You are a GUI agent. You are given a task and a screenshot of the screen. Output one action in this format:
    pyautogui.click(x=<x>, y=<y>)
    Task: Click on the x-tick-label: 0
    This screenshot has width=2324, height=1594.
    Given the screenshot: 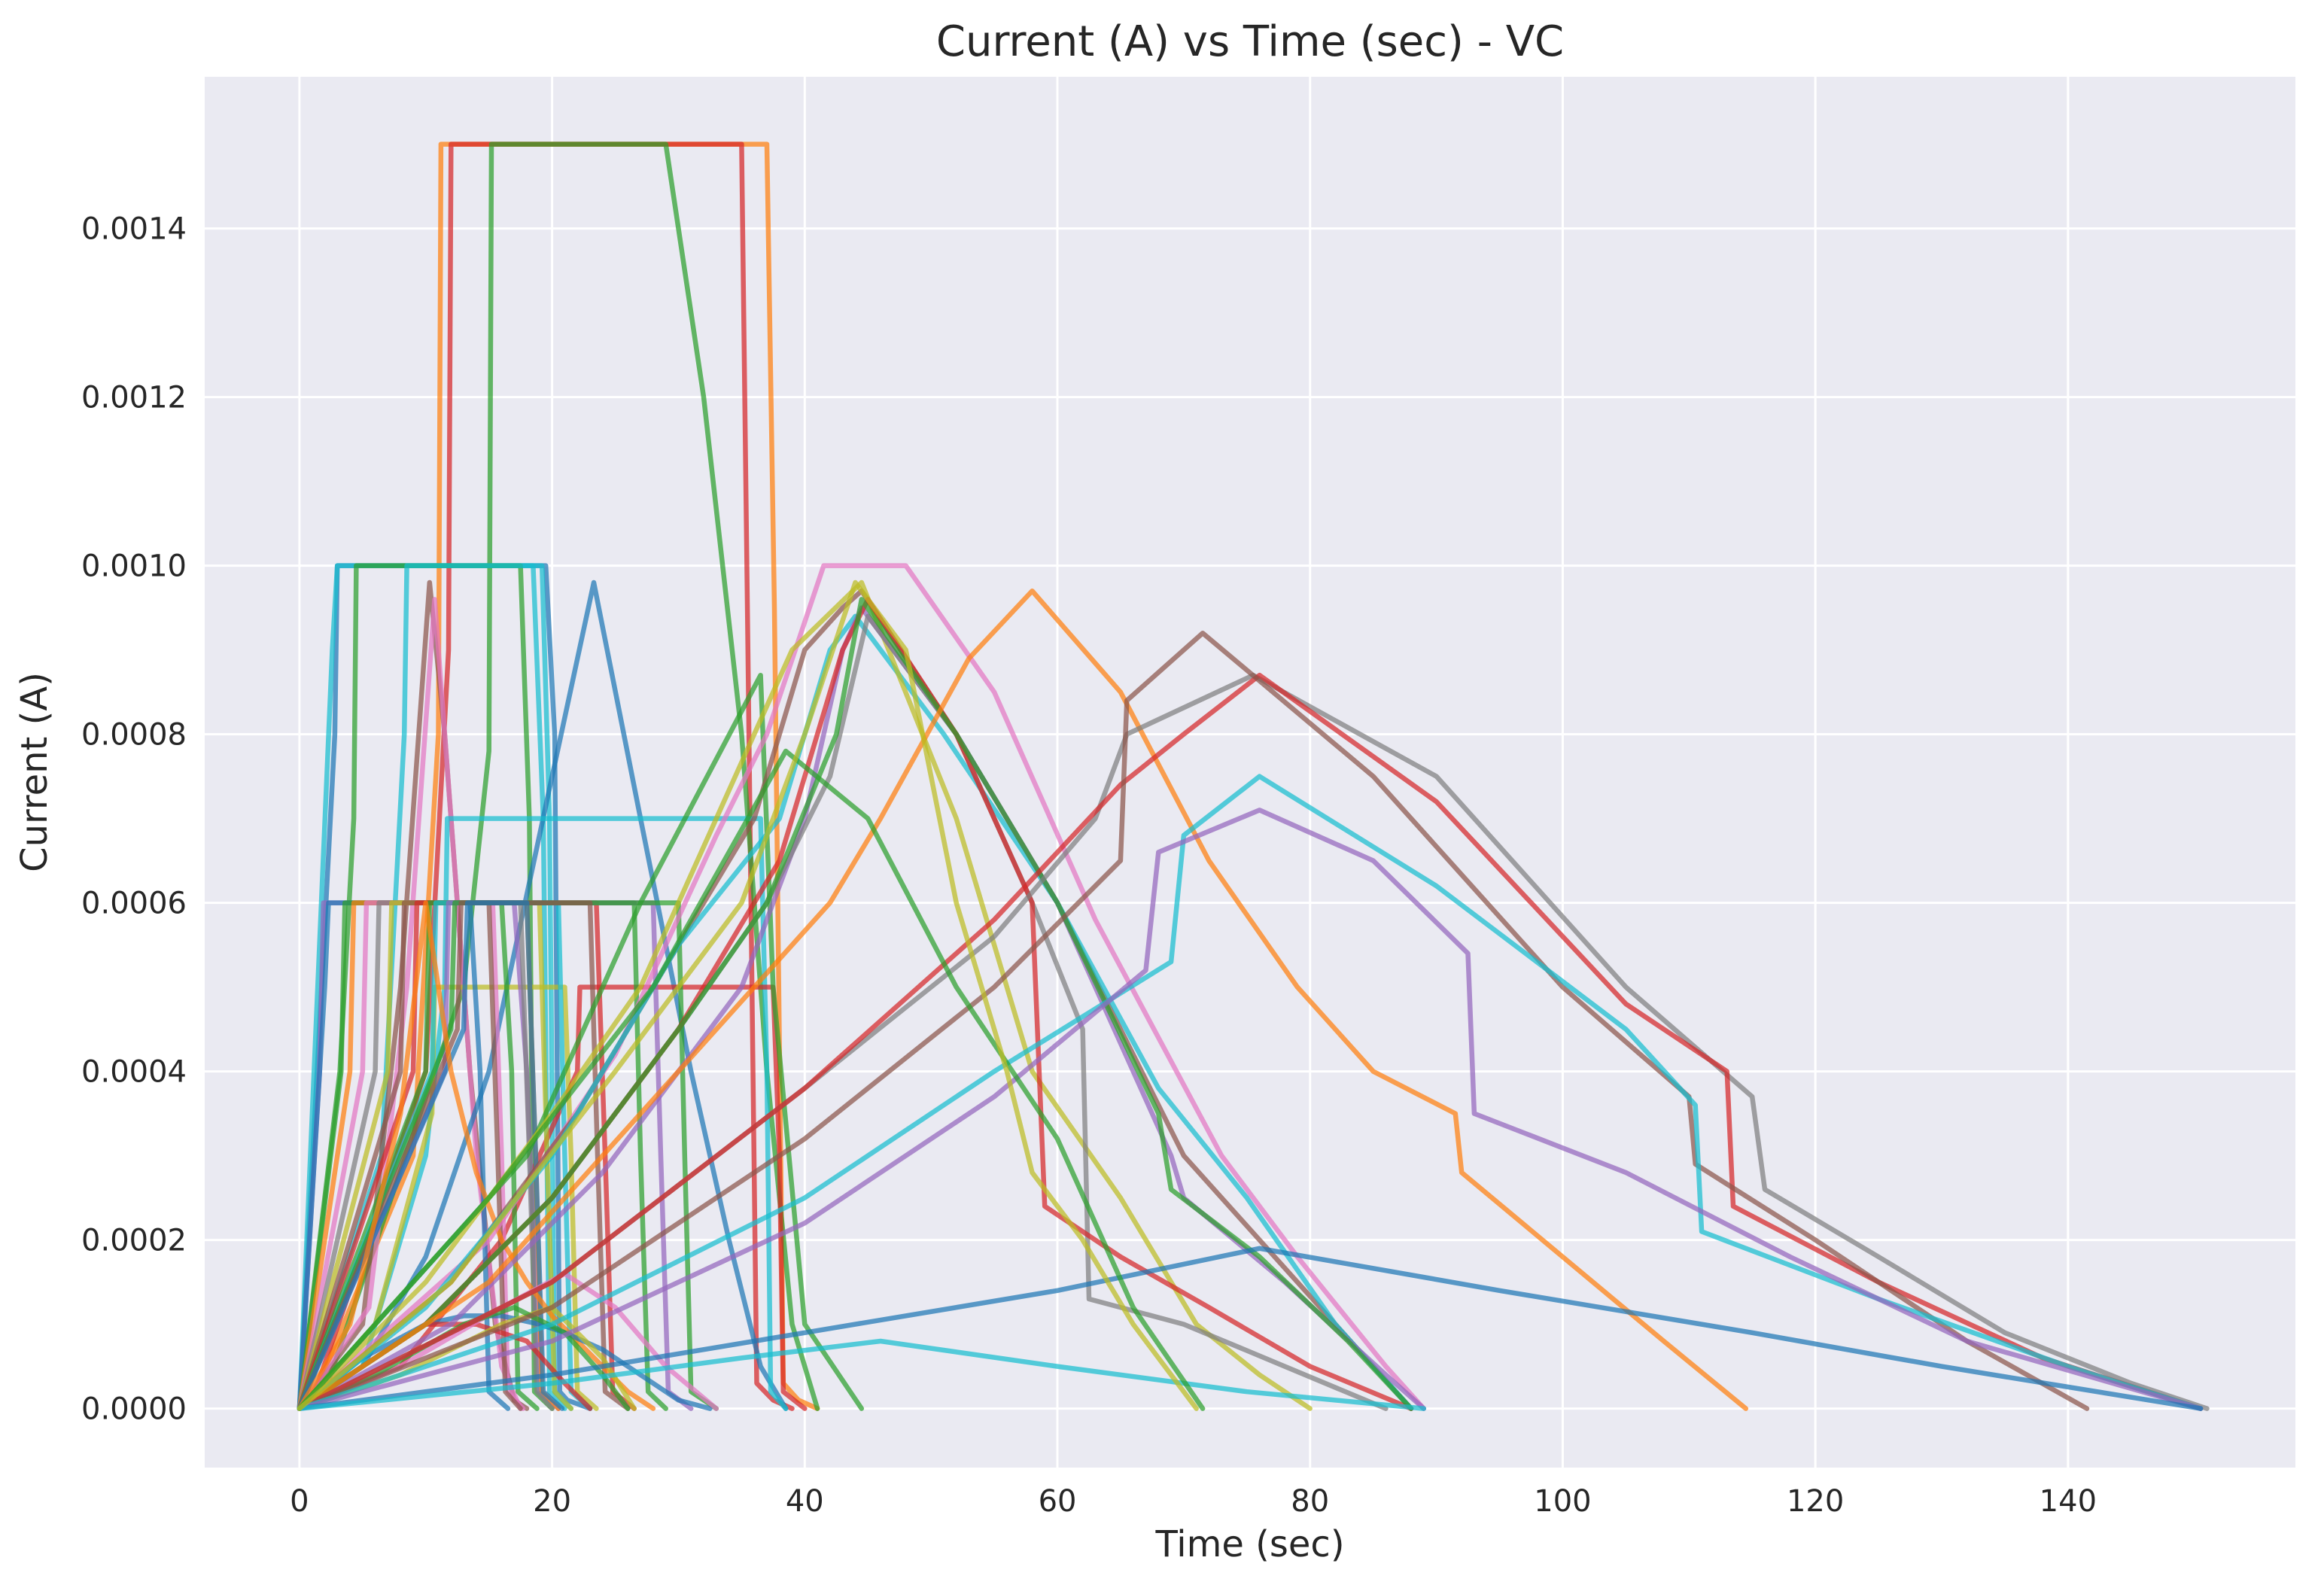 What is the action you would take?
    pyautogui.click(x=299, y=1502)
    